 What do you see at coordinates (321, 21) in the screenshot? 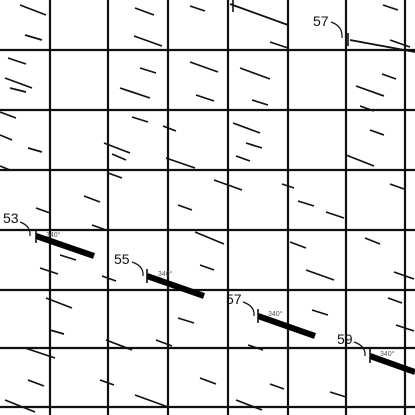
I see `route-label-57-top: 57` at bounding box center [321, 21].